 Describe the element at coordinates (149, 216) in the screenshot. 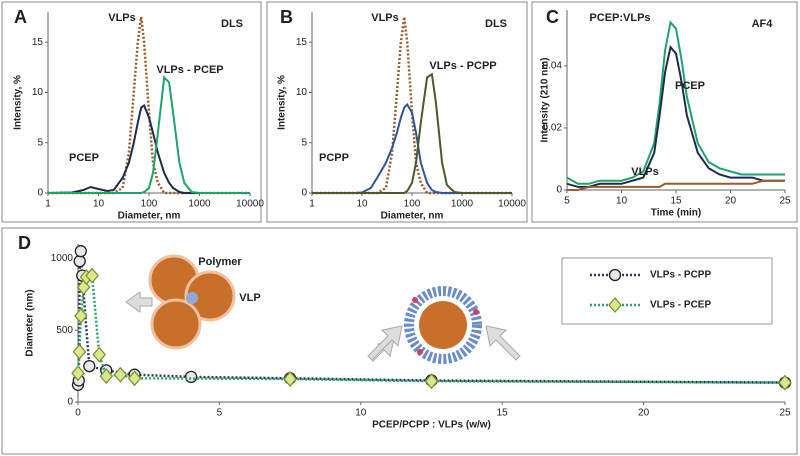

I see `x-axis-label: Diameter, nm` at that location.